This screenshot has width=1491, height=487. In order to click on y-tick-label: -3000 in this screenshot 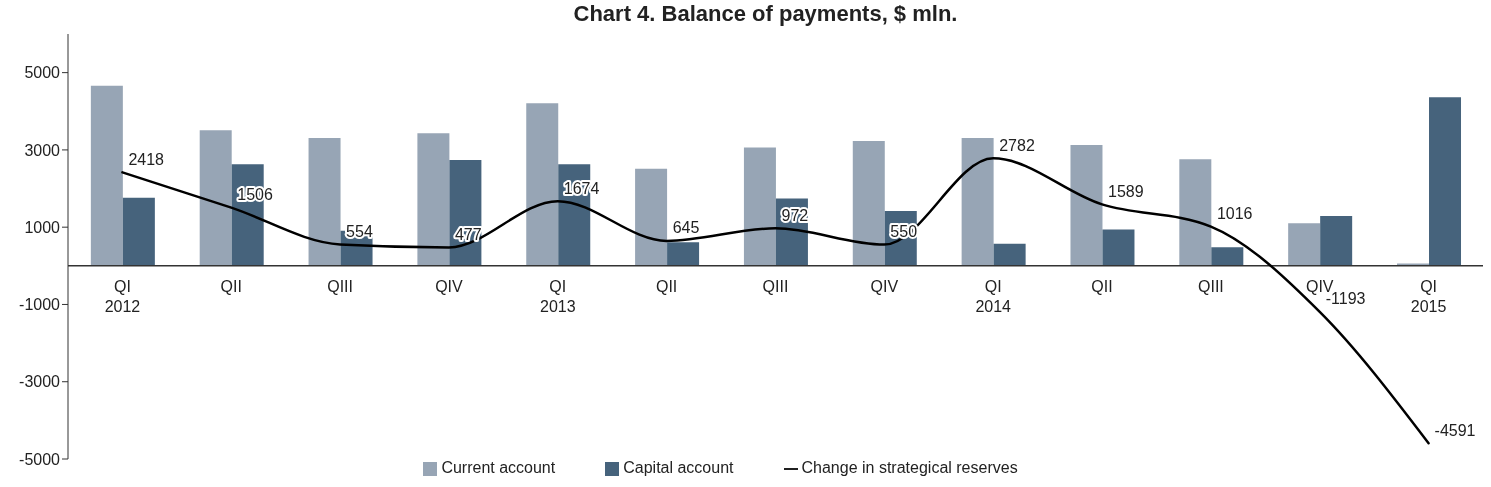, I will do `click(40, 382)`.